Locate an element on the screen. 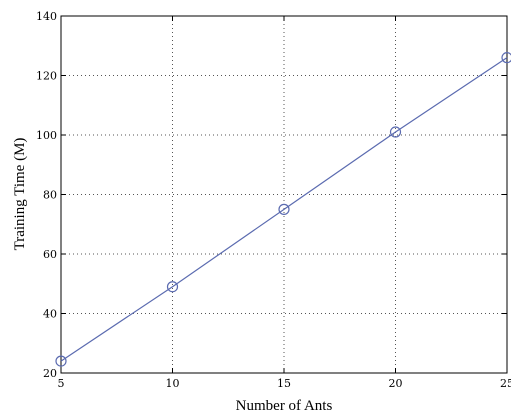 The image size is (511, 416). y-axis-label: Training Time (M) is located at coordinates (20, 194).